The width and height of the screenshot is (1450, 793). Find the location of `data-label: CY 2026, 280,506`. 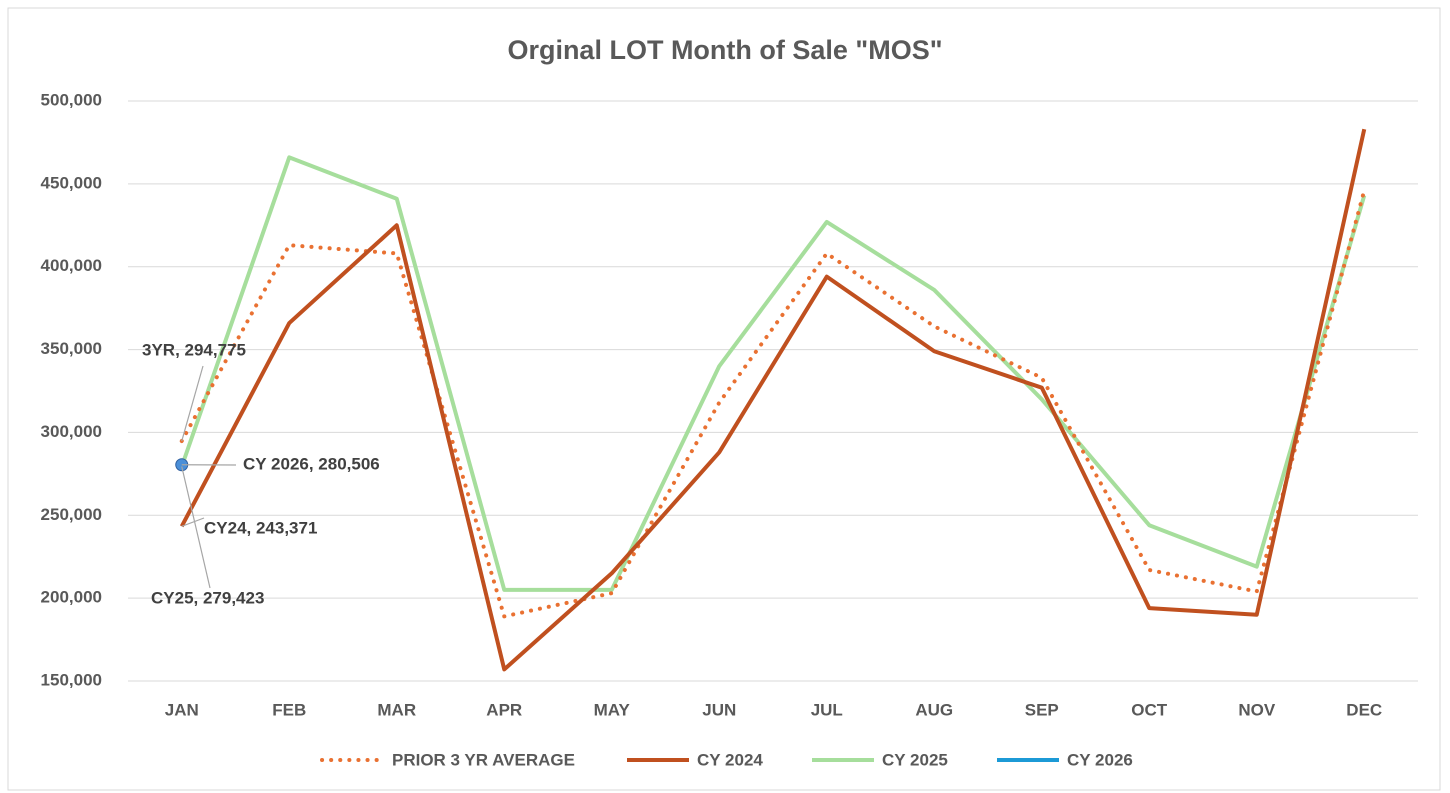

data-label: CY 2026, 280,506 is located at coordinates (311, 463).